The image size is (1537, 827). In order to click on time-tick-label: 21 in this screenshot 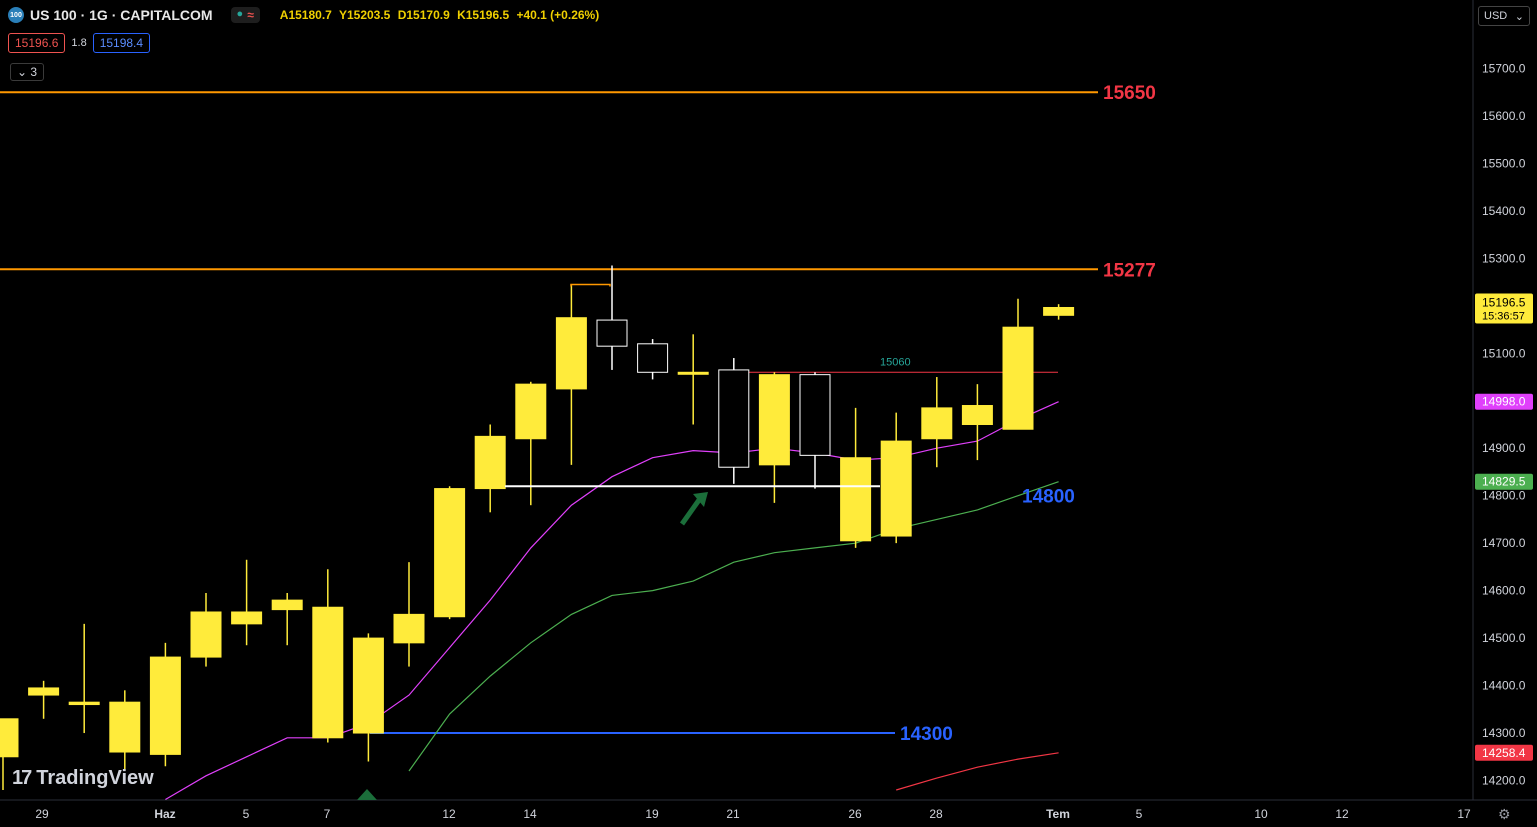, I will do `click(733, 814)`.